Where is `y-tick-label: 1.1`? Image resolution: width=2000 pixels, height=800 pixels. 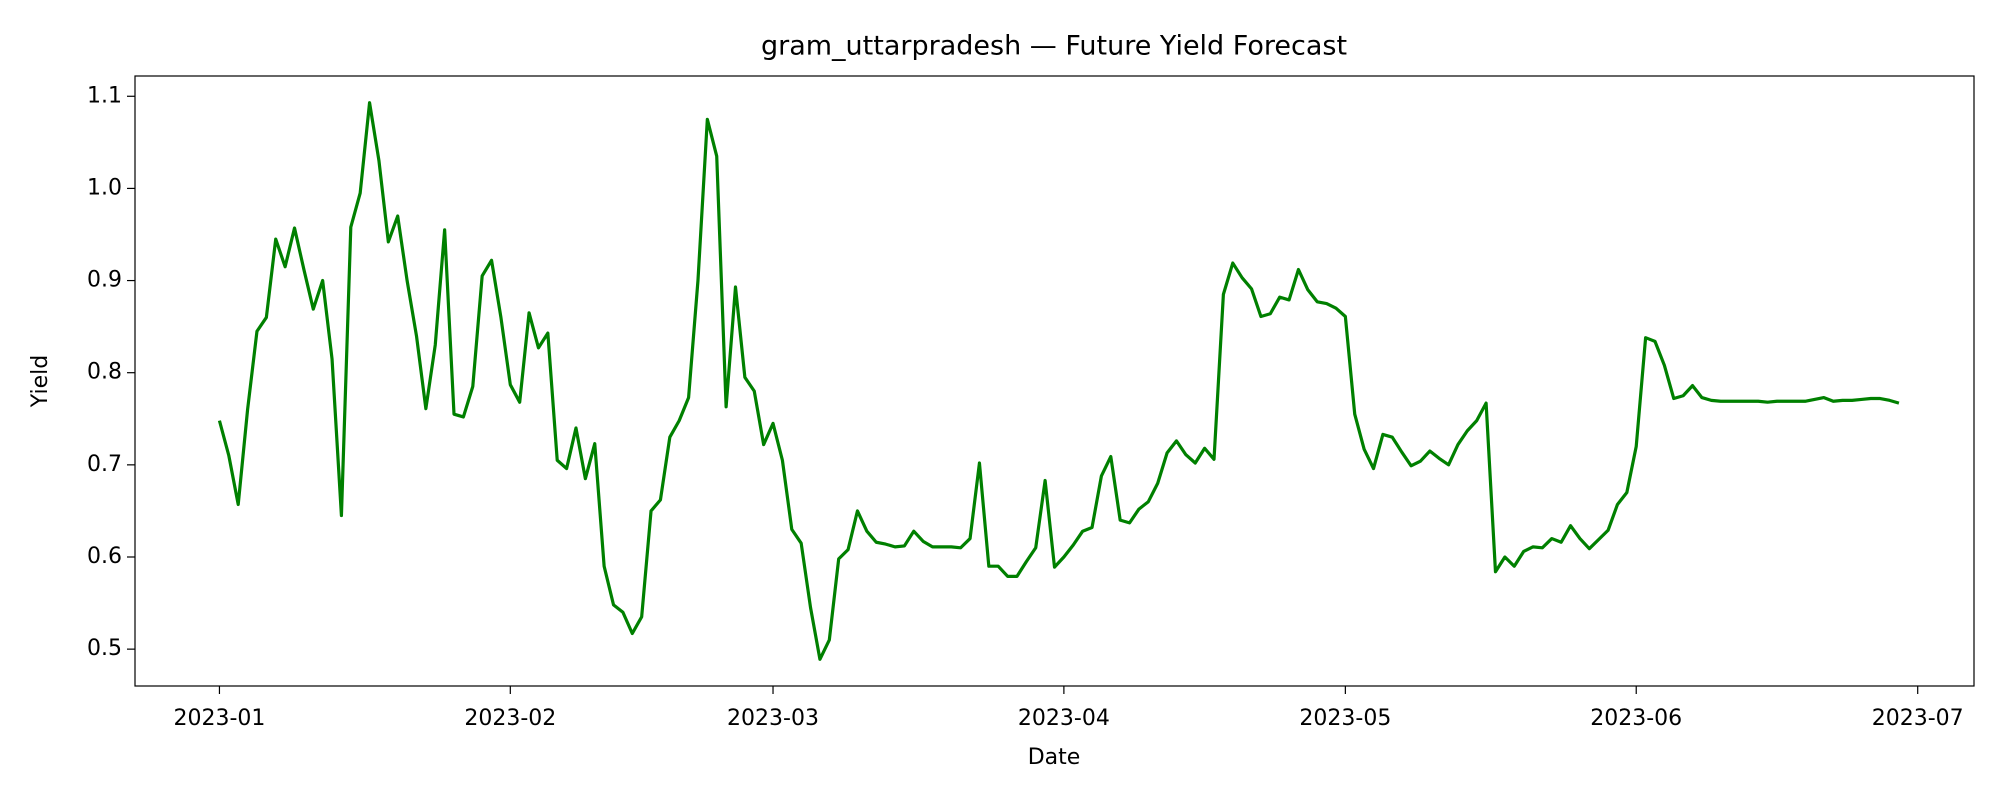 y-tick-label: 1.1 is located at coordinates (104, 95).